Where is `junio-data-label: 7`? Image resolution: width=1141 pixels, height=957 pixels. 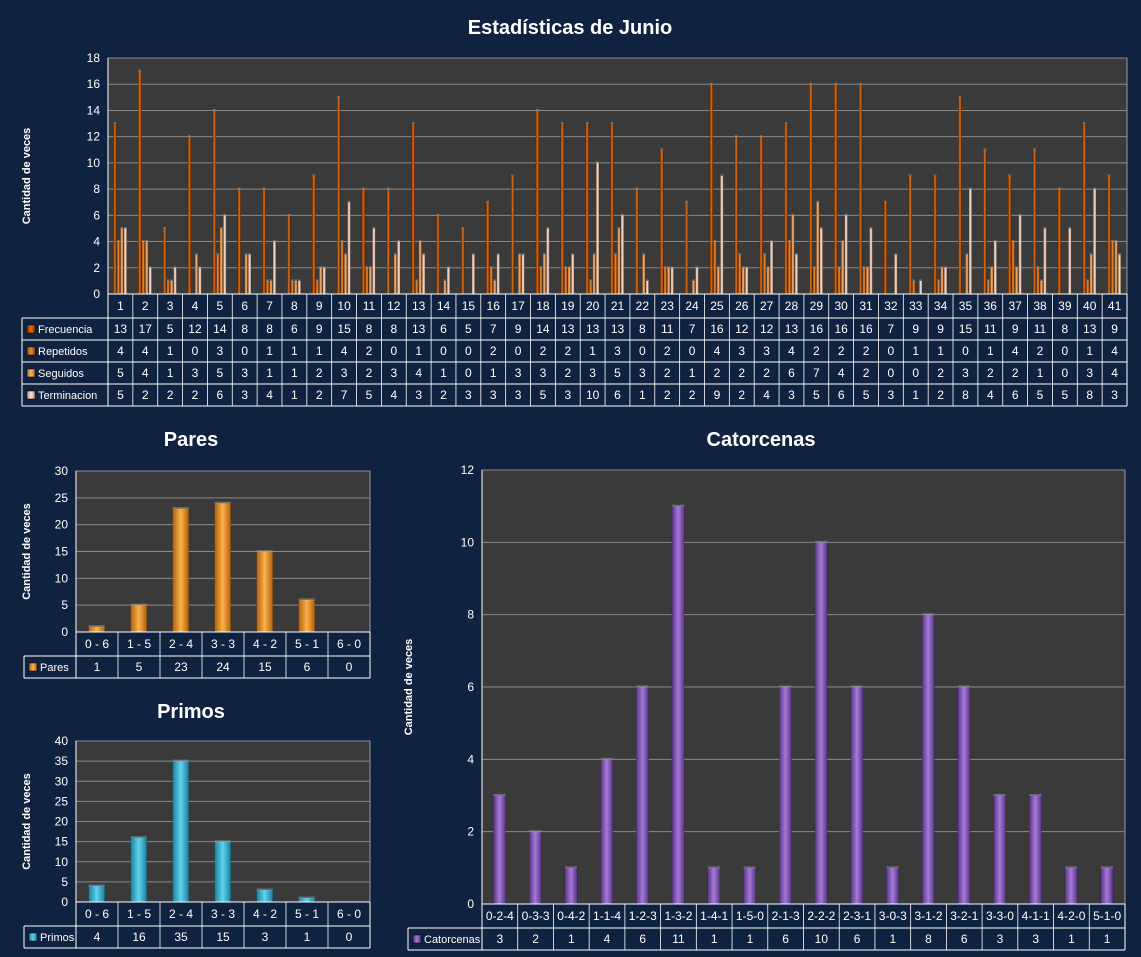 junio-data-label: 7 is located at coordinates (344, 395).